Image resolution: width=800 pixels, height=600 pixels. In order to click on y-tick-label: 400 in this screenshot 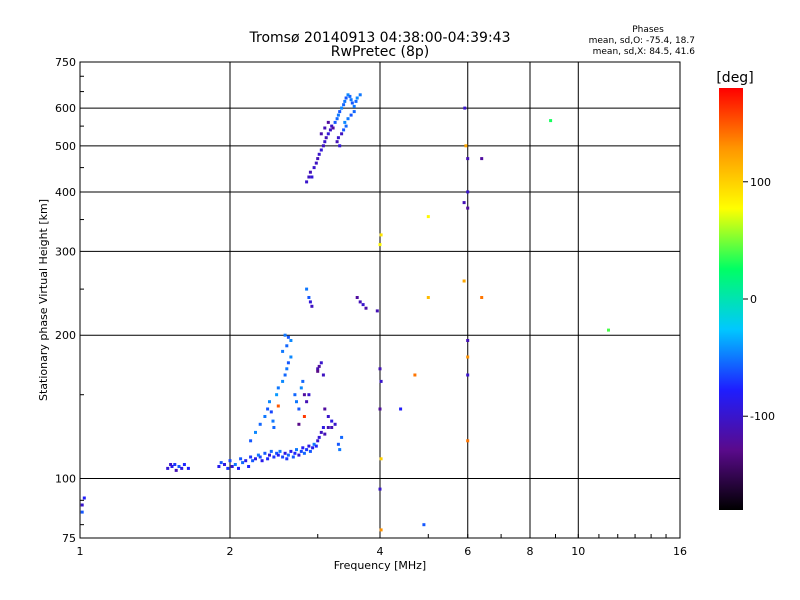, I will do `click(65, 192)`.